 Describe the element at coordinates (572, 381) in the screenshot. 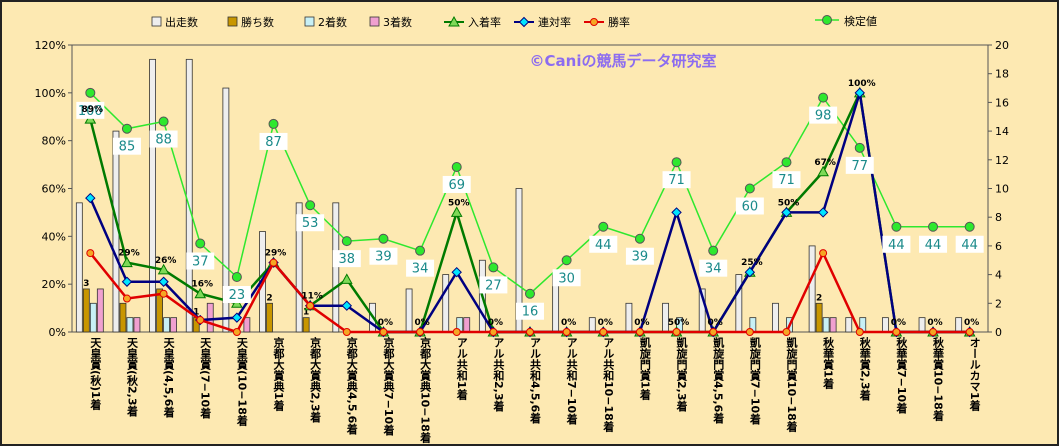

I see `category-label: アル共和7−10着` at that location.